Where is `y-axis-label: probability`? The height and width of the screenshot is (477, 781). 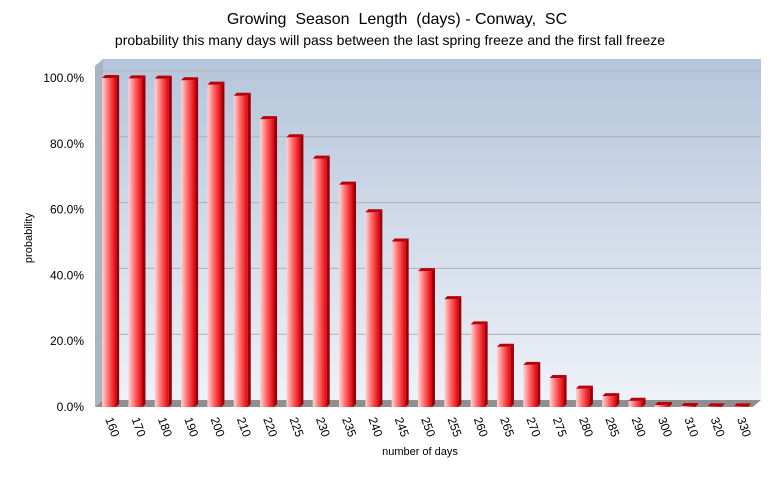
y-axis-label: probability is located at coordinates (29, 237).